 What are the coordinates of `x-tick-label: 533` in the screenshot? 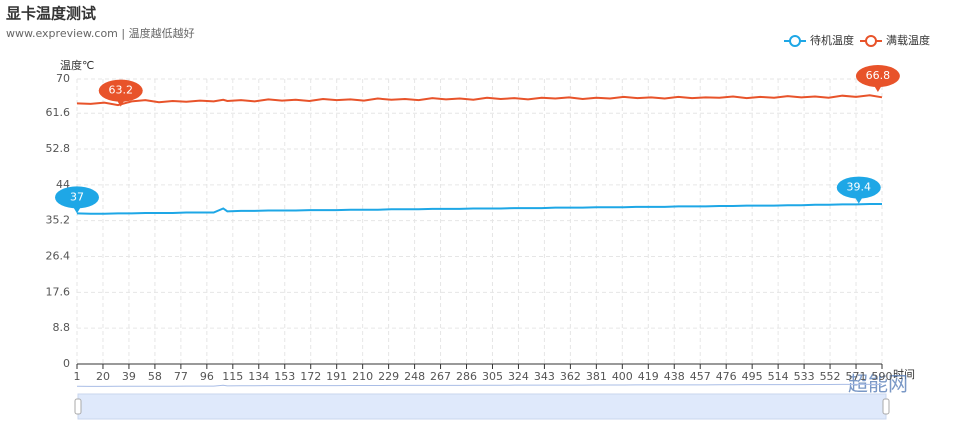 It's located at (804, 376).